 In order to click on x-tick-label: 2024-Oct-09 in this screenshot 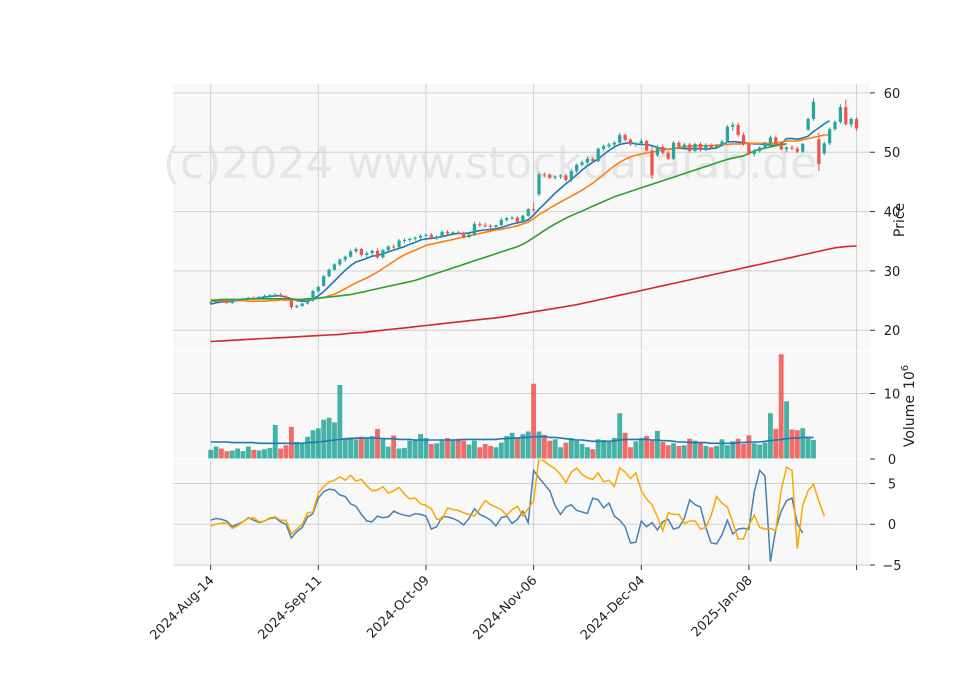, I will do `click(398, 607)`.